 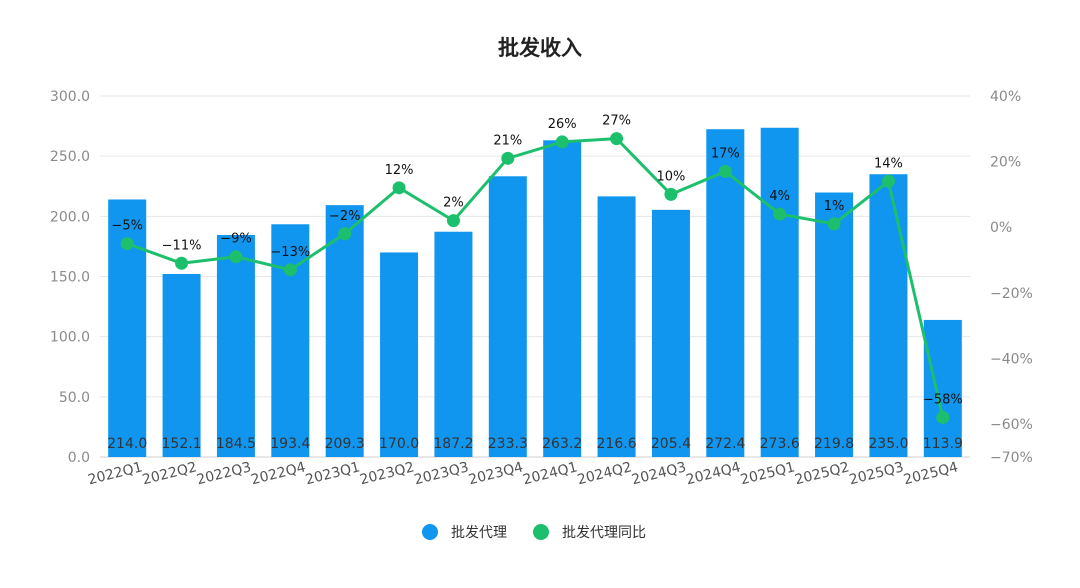 I want to click on bar-value-label: 219.8, so click(x=834, y=444).